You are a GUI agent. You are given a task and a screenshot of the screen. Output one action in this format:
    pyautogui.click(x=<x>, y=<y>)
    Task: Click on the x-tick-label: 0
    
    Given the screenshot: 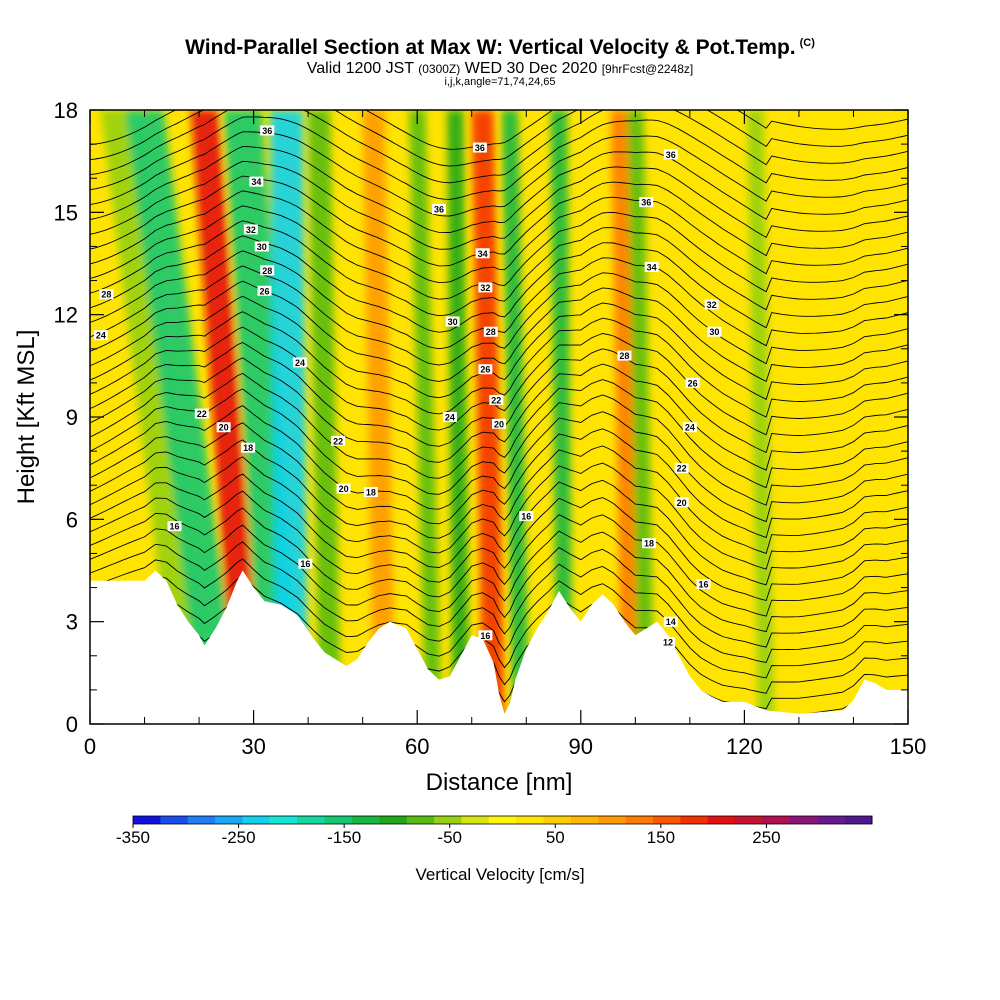 What is the action you would take?
    pyautogui.click(x=90, y=746)
    